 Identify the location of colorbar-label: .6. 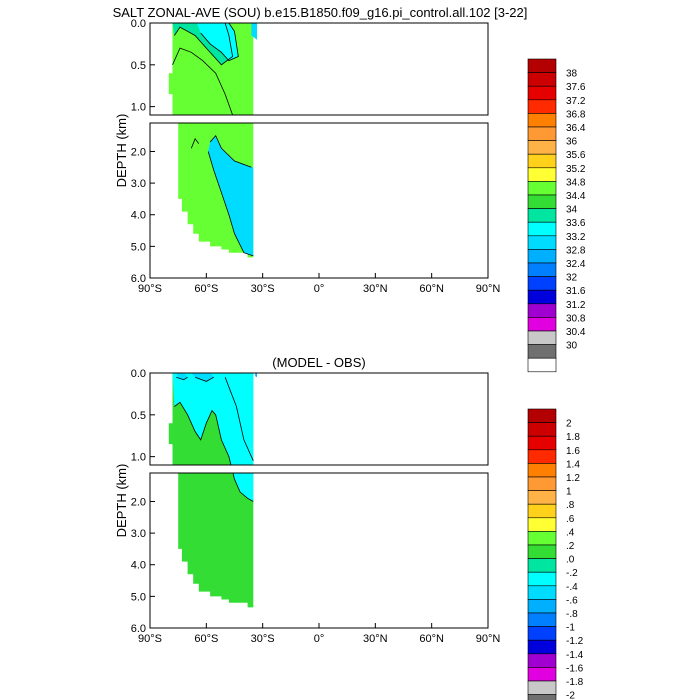
(570, 519).